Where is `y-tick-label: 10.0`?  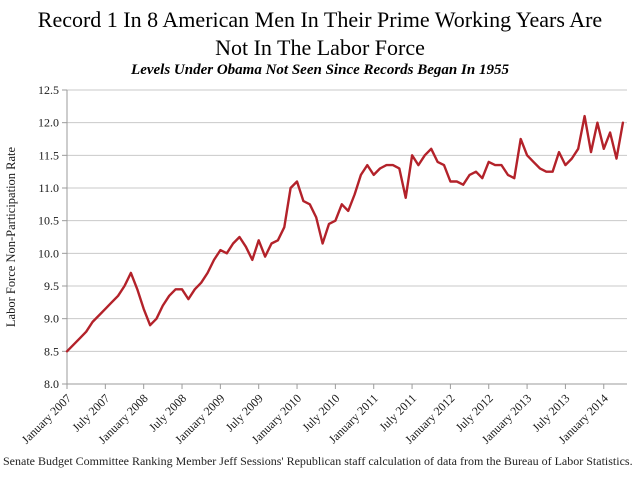
y-tick-label: 10.0 is located at coordinates (48, 253).